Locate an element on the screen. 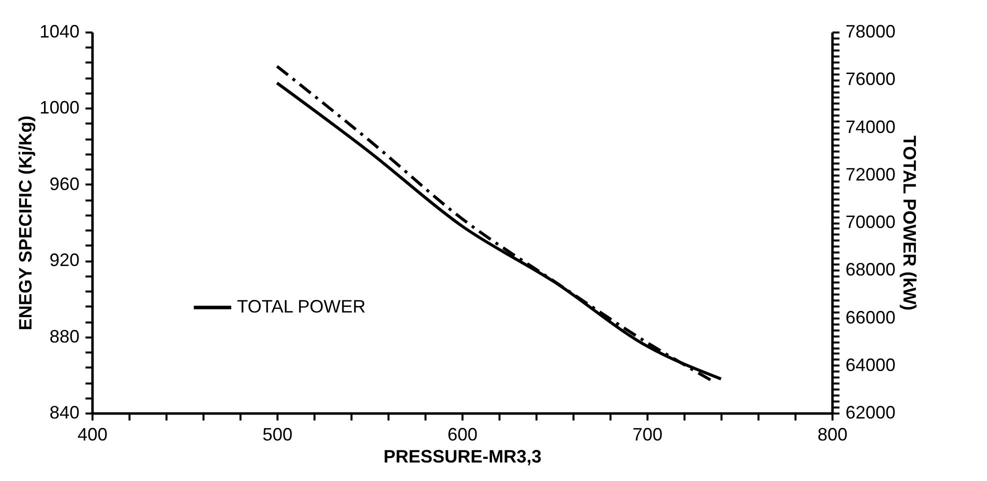 The image size is (987, 481). y2-tick-label: 76000 is located at coordinates (871, 79).